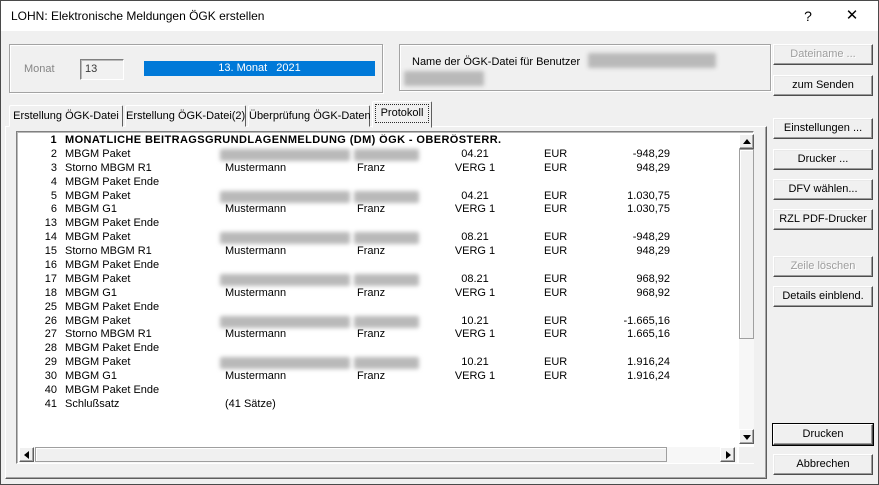 This screenshot has width=879, height=485. Describe the element at coordinates (39, 69) in the screenshot. I see `monat-label: Monat` at that location.